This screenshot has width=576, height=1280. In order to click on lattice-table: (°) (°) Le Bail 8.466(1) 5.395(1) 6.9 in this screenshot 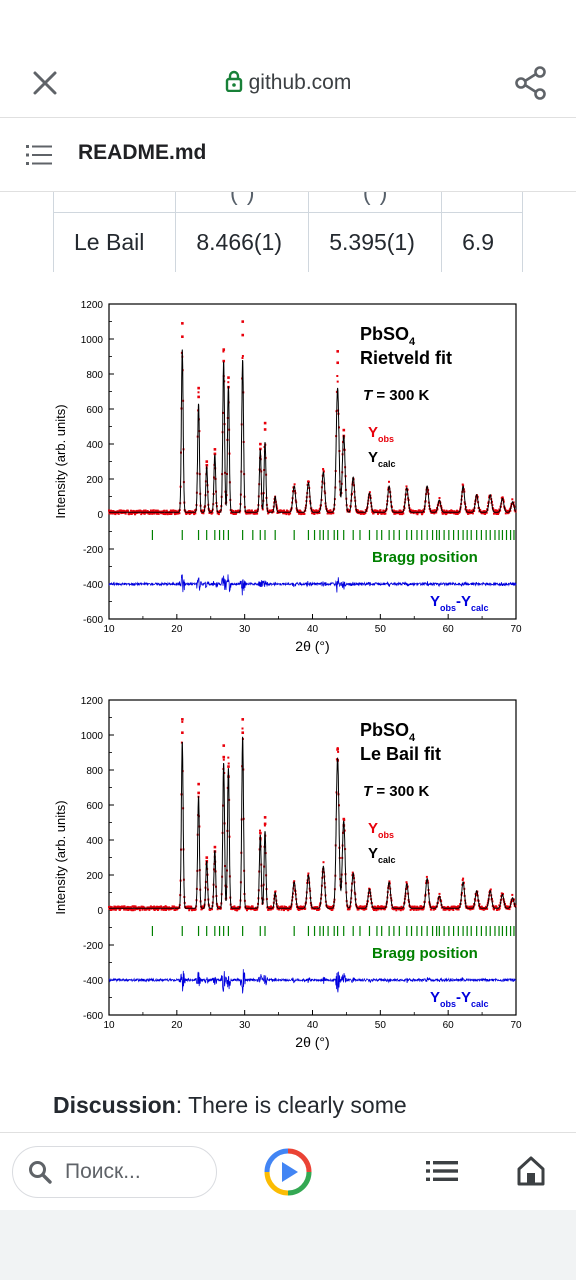, I will do `click(288, 232)`.